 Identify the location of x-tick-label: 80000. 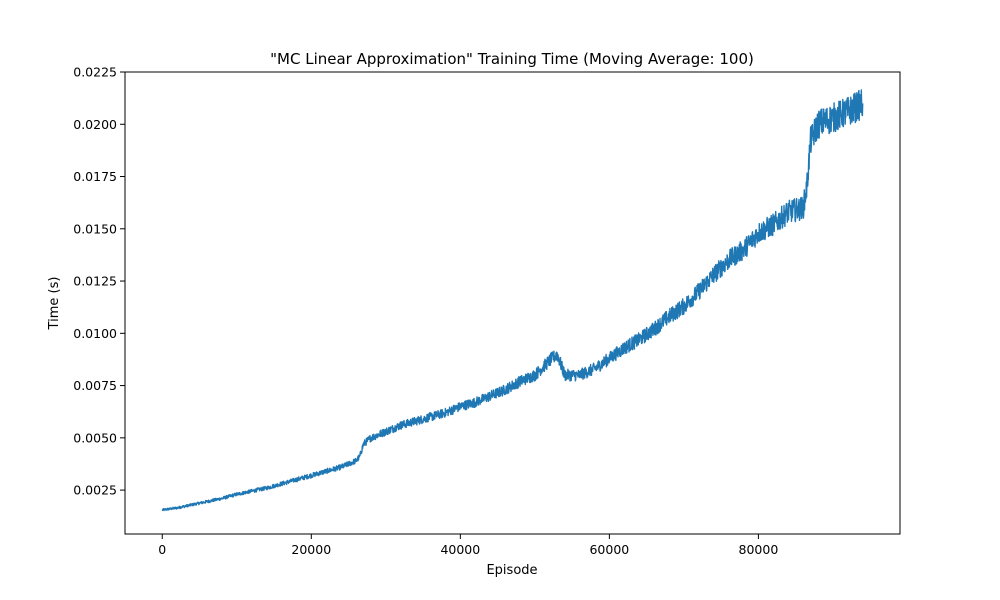
(759, 549).